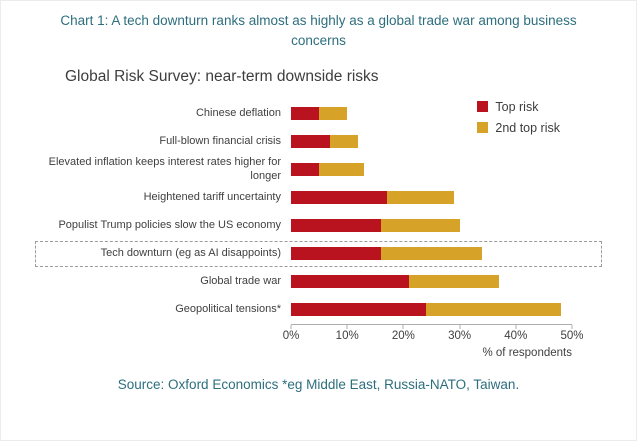 The width and height of the screenshot is (637, 441). I want to click on x-axis-label: % of respondents, so click(527, 352).